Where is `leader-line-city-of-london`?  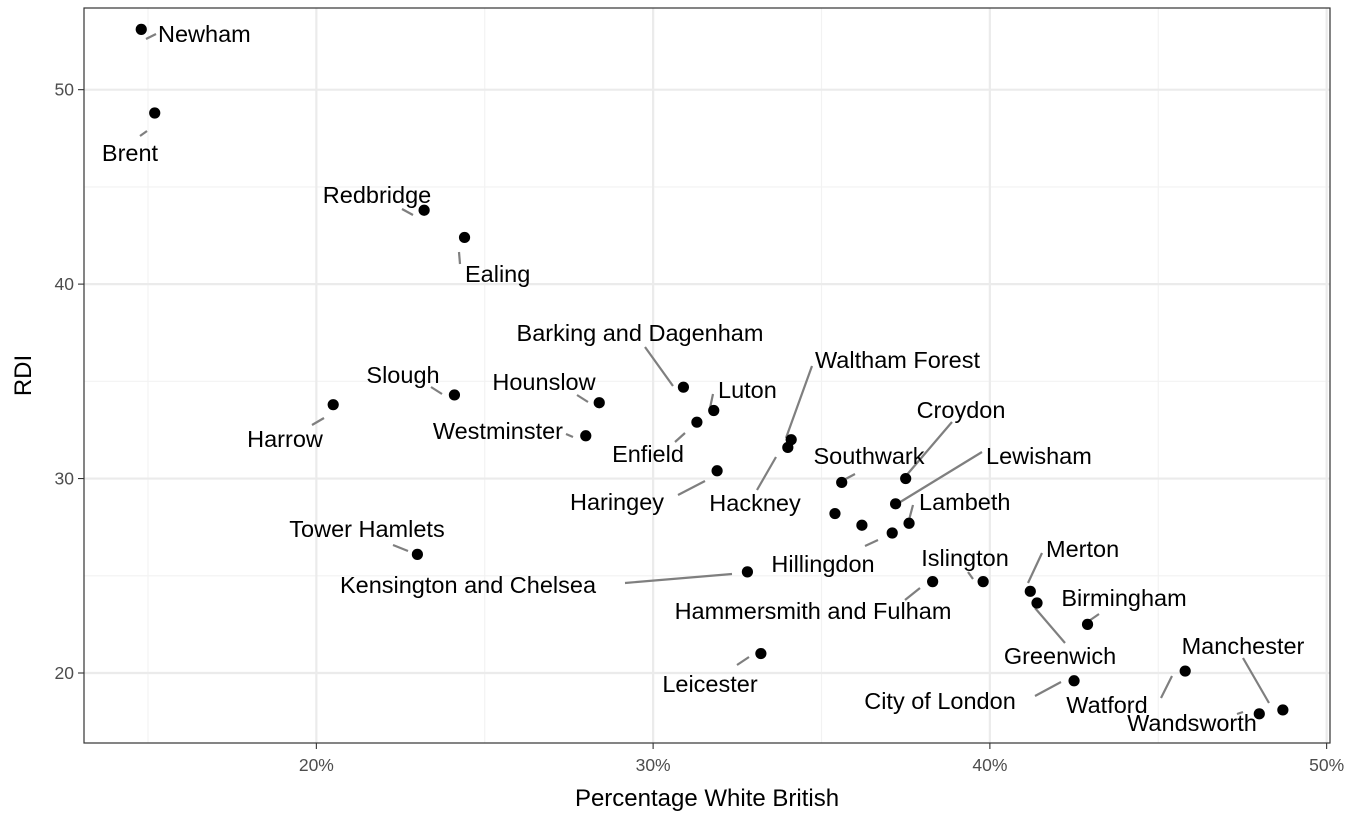 leader-line-city-of-london is located at coordinates (1048, 689).